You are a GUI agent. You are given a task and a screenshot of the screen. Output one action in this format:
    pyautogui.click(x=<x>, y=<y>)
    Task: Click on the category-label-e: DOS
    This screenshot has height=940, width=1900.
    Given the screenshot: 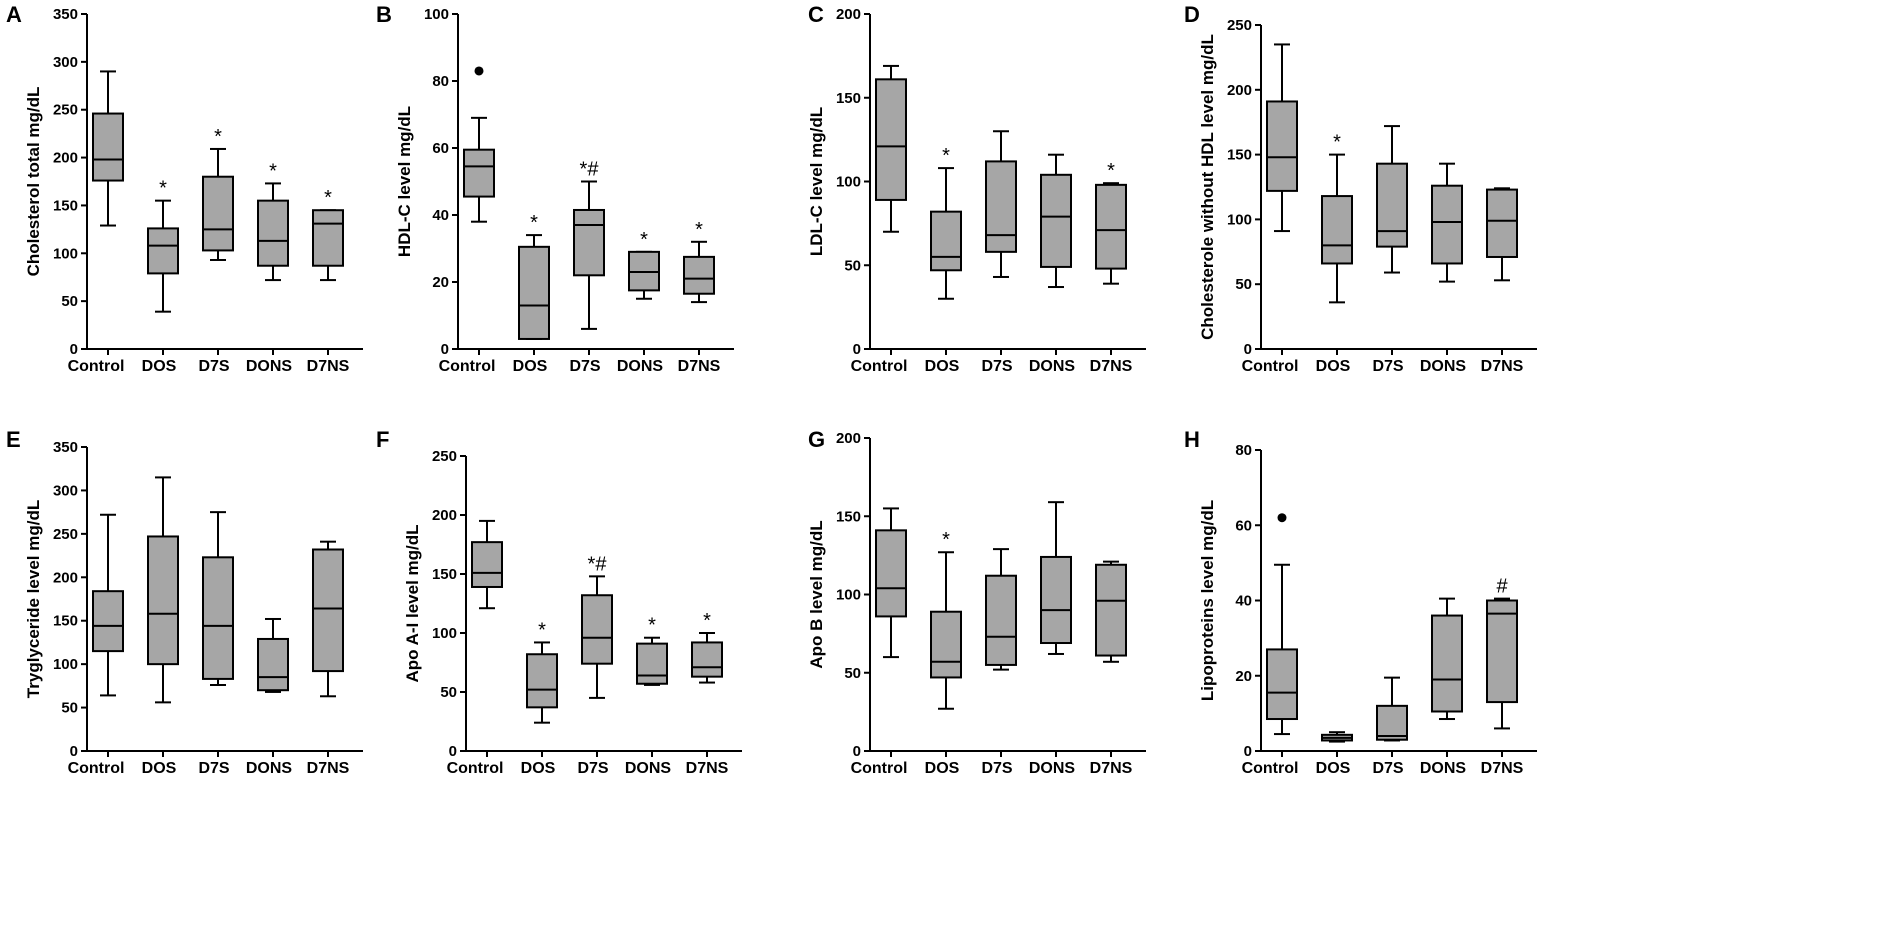 What is the action you would take?
    pyautogui.click(x=159, y=768)
    